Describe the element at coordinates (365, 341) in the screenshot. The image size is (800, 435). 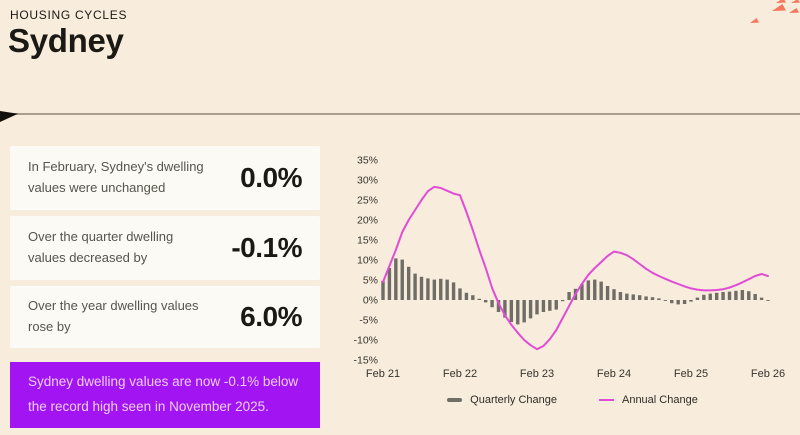
I see `svg-text: -10%` at that location.